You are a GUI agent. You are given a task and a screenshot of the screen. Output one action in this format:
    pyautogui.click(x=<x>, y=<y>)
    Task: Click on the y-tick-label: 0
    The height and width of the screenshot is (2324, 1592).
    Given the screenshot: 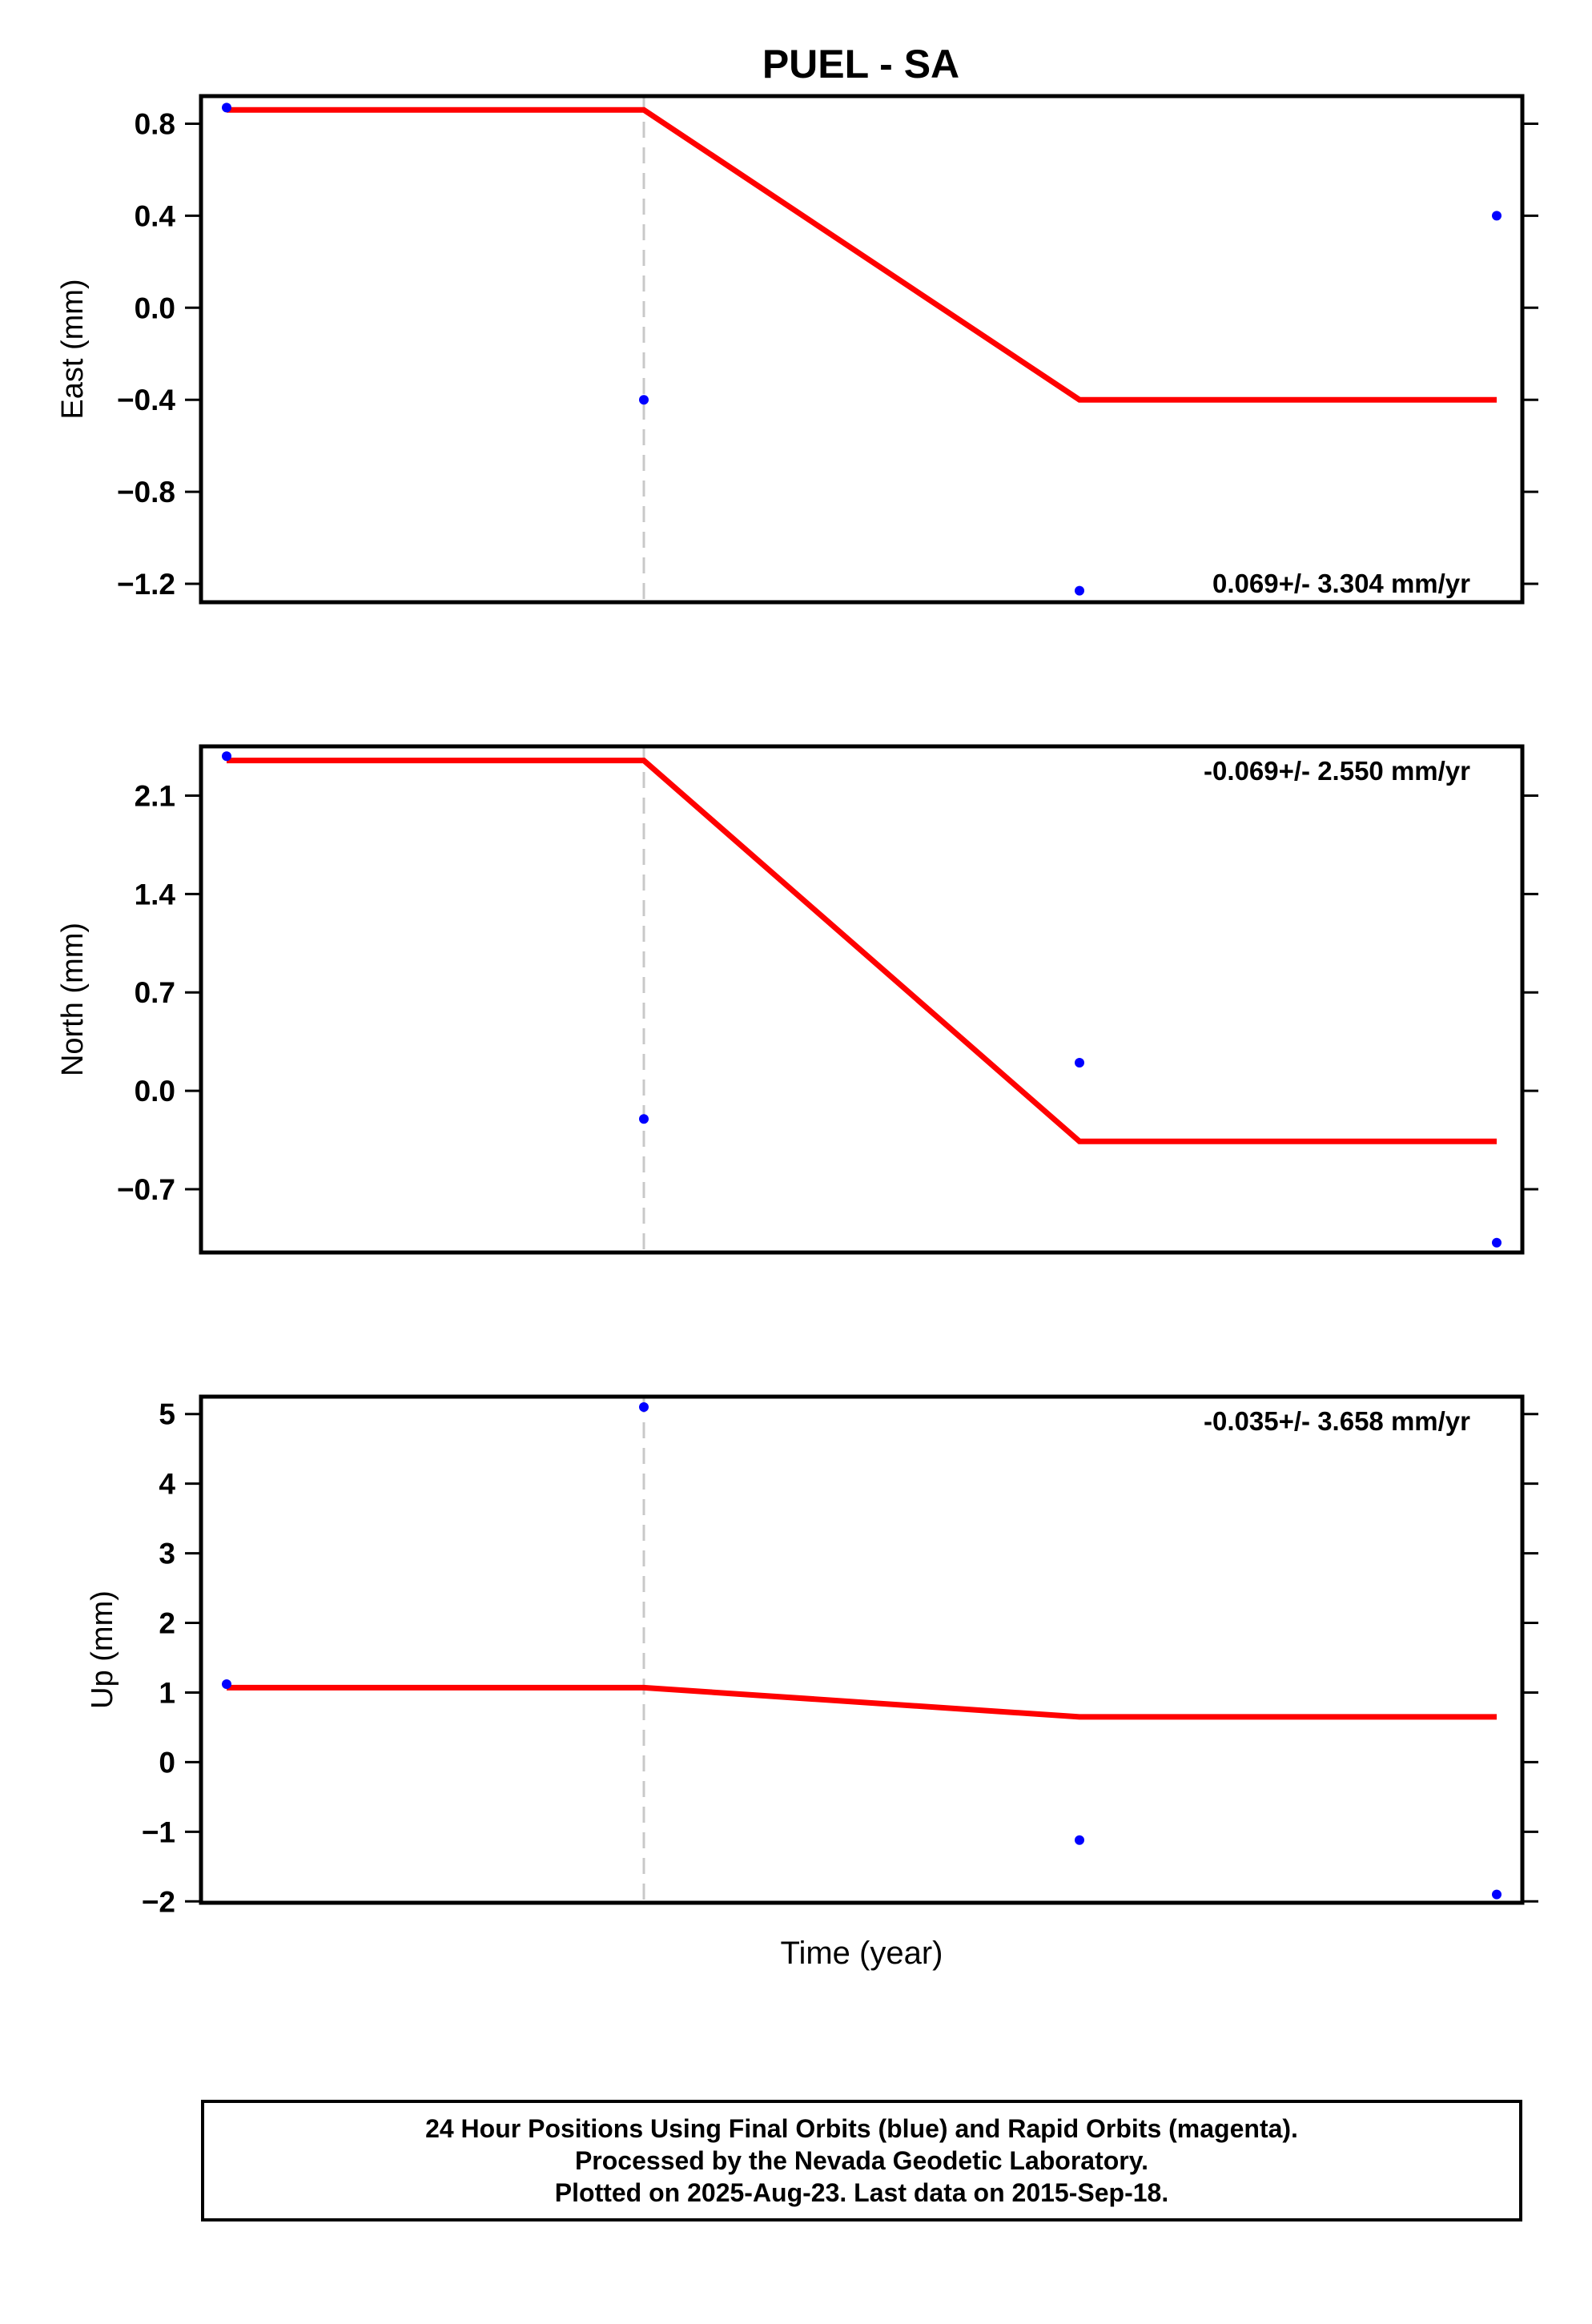 What is the action you would take?
    pyautogui.click(x=167, y=1763)
    